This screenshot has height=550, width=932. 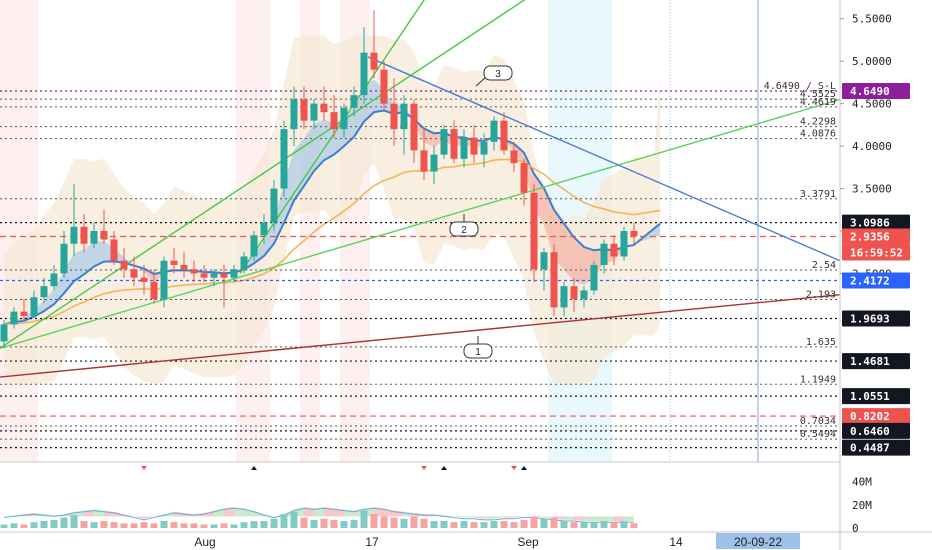 I want to click on time-tick-label: Sep, so click(x=528, y=542).